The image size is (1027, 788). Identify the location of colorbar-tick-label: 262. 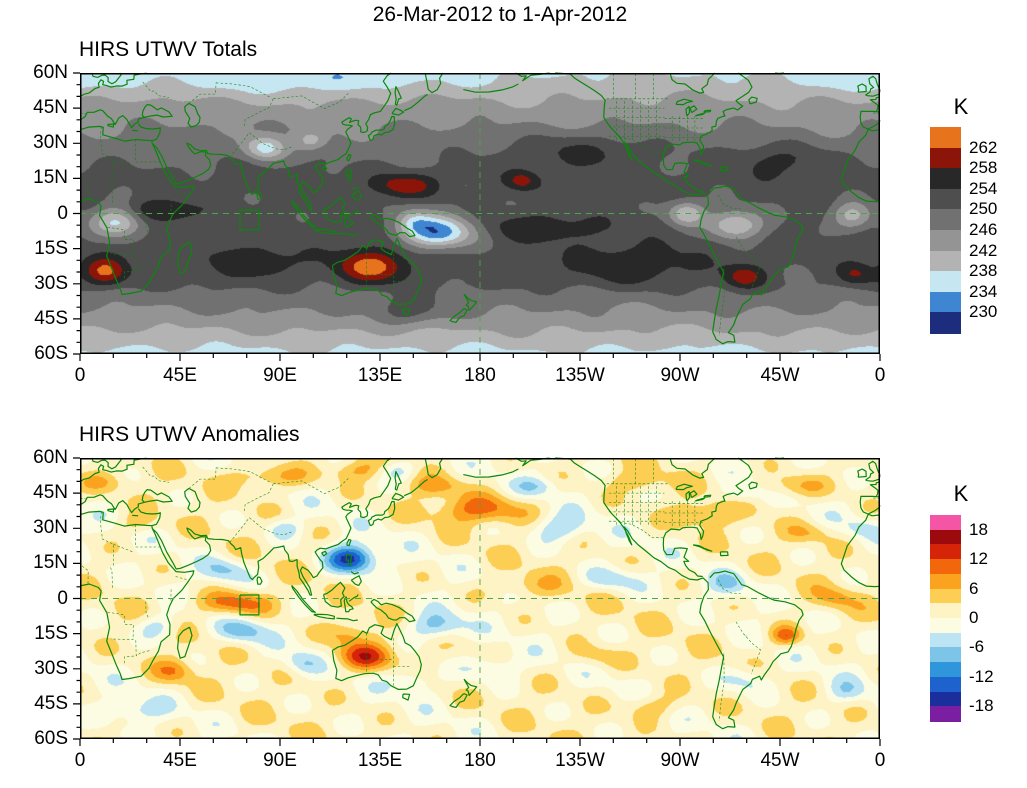
(983, 147).